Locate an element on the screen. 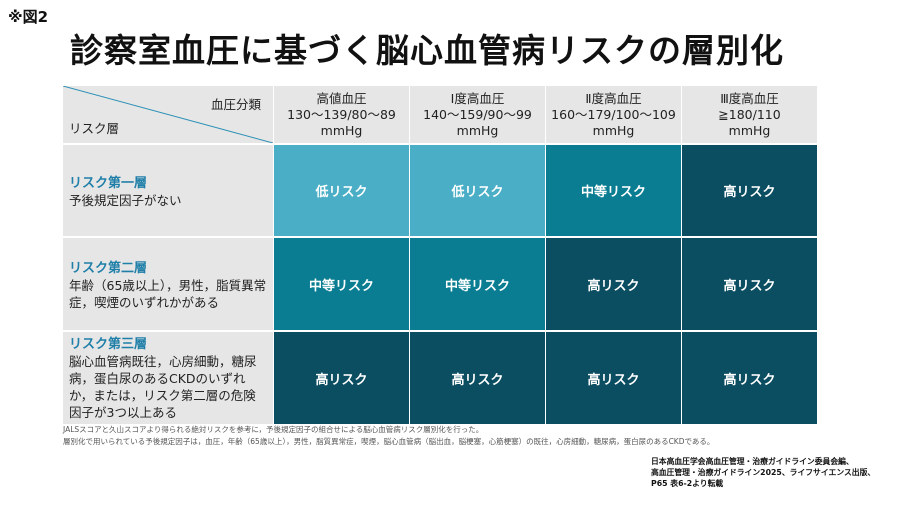  row-header: リスク第一層 予後規定因子がない is located at coordinates (168, 190).